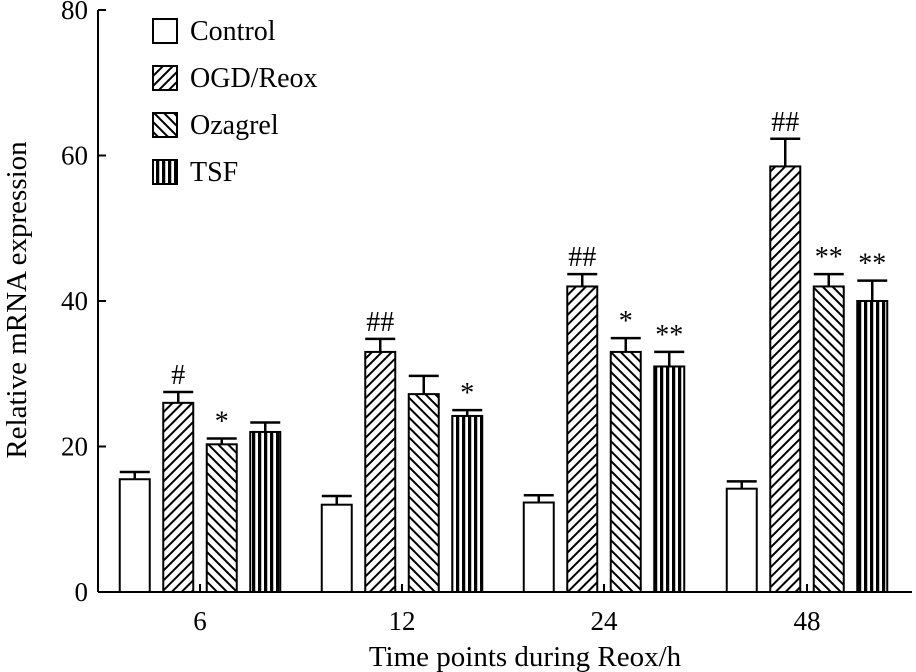 The height and width of the screenshot is (672, 916). What do you see at coordinates (234, 125) in the screenshot?
I see `legend-label: Ozagrel` at bounding box center [234, 125].